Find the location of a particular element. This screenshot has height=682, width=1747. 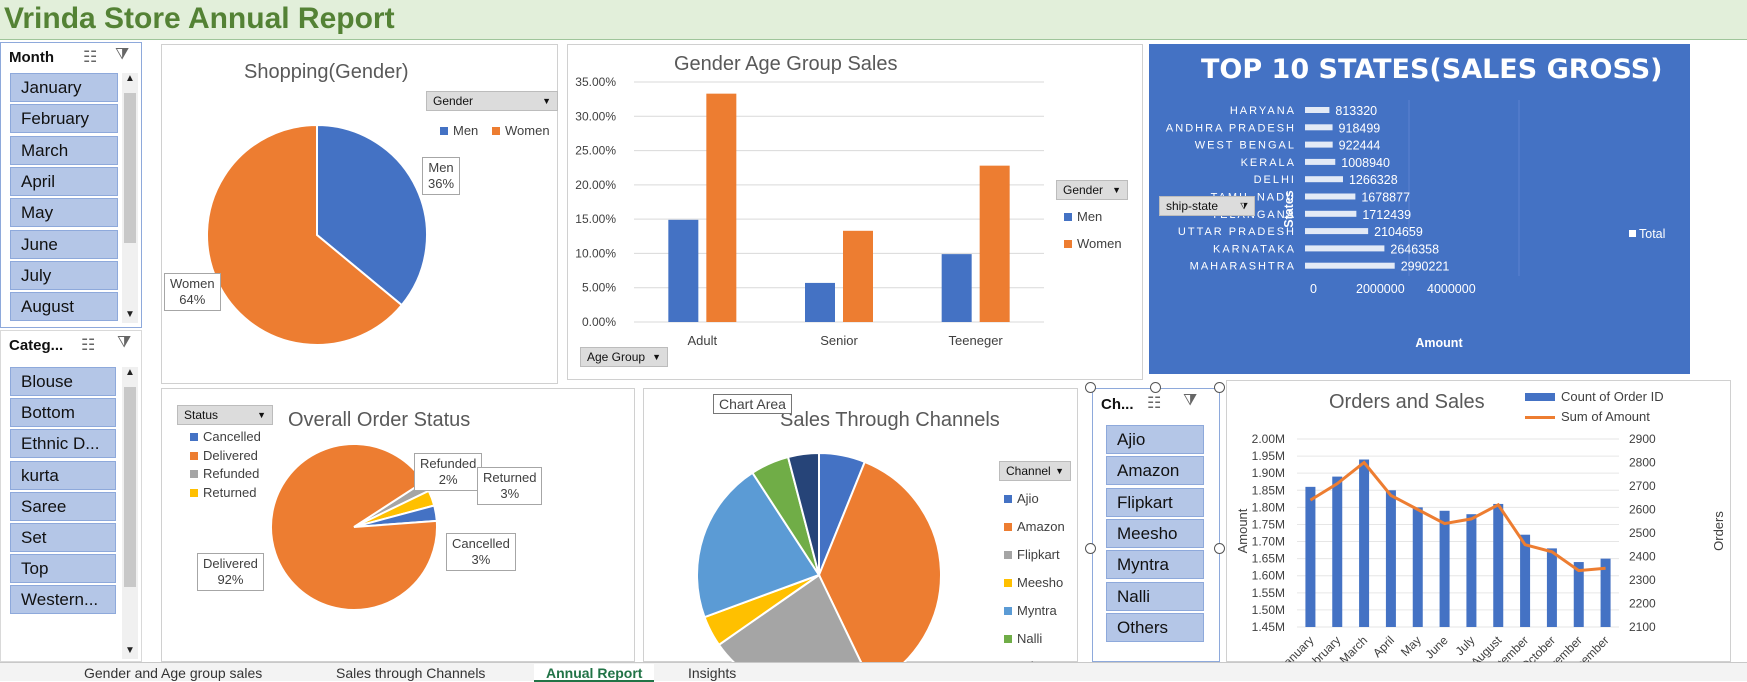

x-tick-label: Adult is located at coordinates (703, 340).